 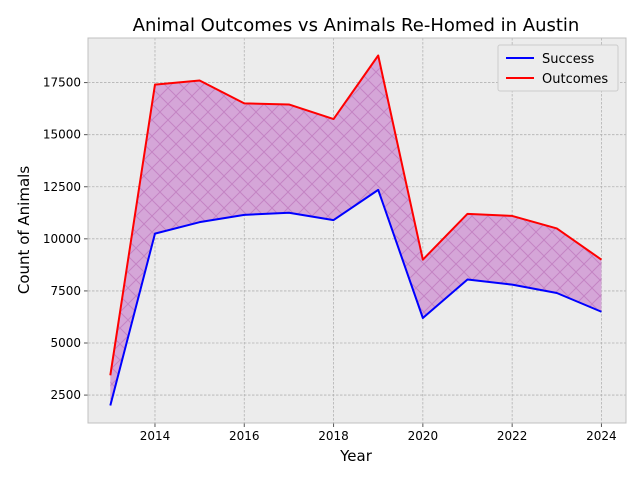 What do you see at coordinates (356, 456) in the screenshot?
I see `x-axis-label: Year` at bounding box center [356, 456].